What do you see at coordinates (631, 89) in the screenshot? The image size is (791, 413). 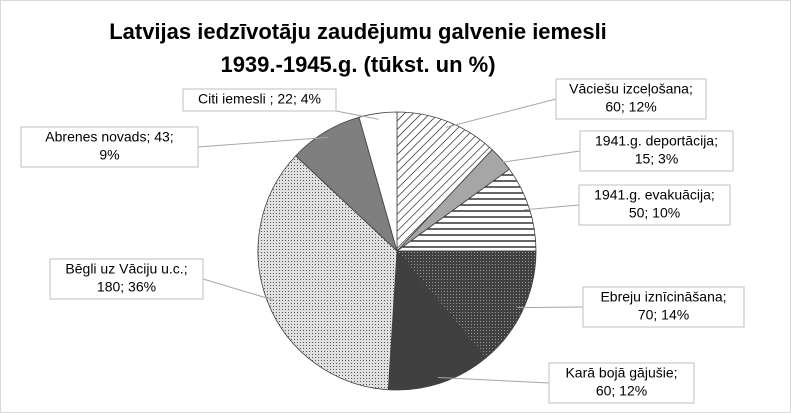 I see `data-label: Vāciešu izceļošana;` at bounding box center [631, 89].